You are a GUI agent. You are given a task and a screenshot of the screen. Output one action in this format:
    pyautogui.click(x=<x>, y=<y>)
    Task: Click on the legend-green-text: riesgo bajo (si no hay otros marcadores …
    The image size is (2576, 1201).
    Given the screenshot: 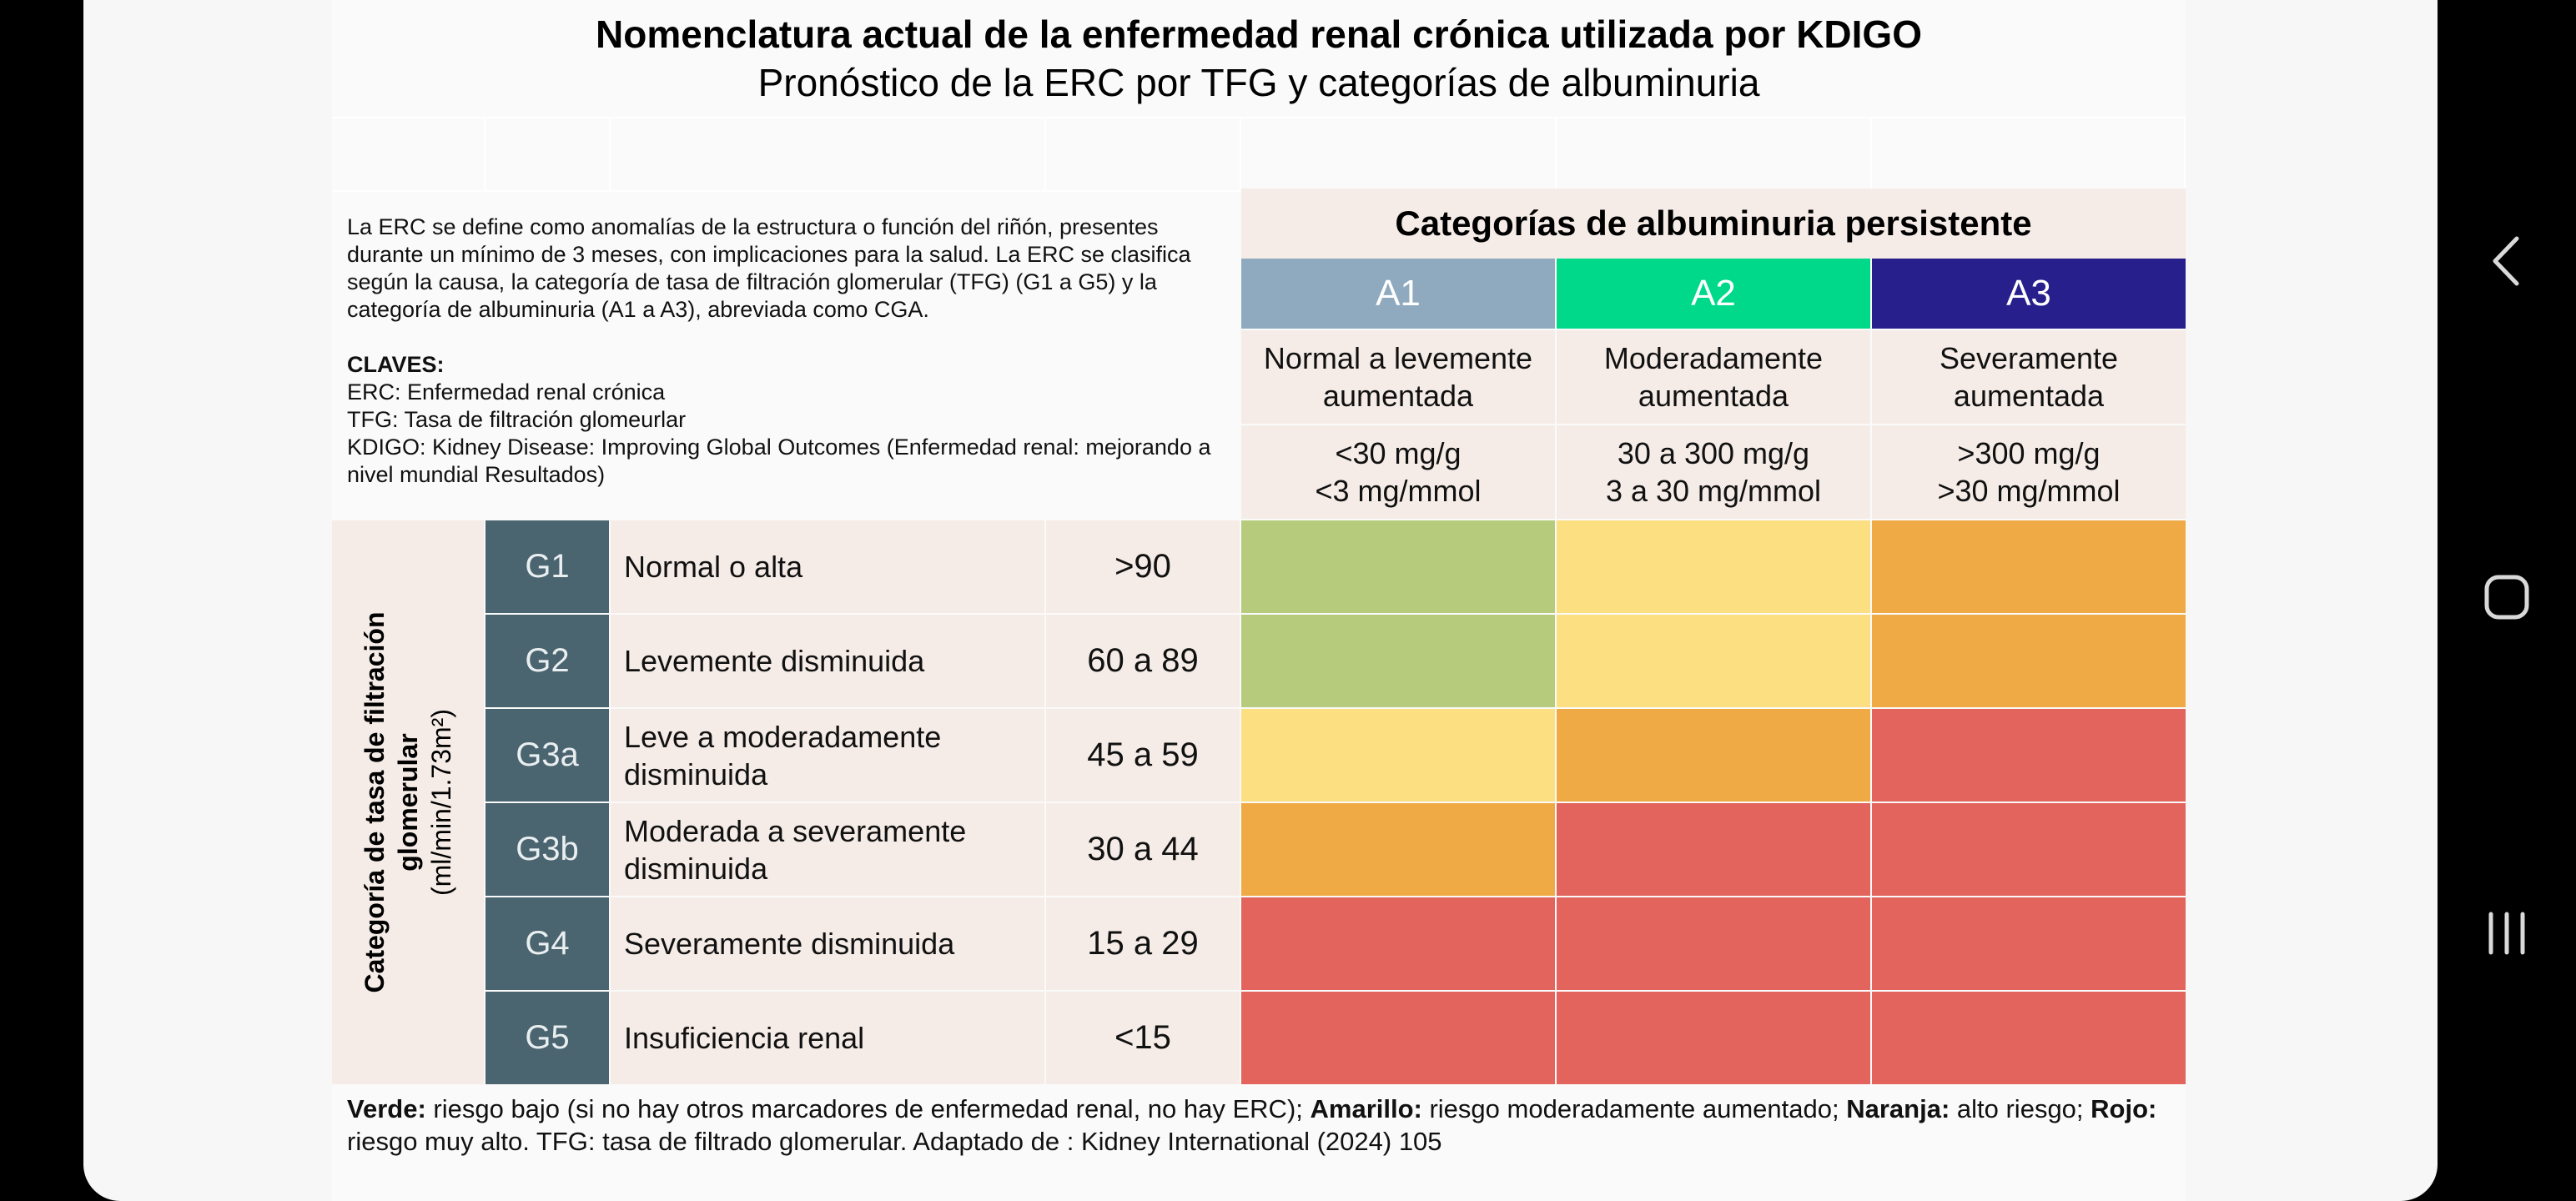 What is the action you would take?
    pyautogui.click(x=868, y=1109)
    